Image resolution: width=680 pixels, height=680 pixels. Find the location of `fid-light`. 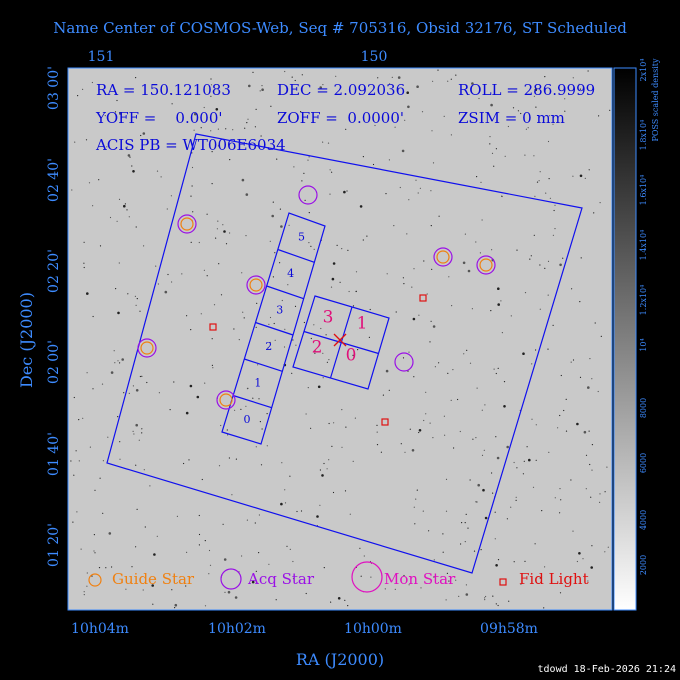

fid-light is located at coordinates (213, 327).